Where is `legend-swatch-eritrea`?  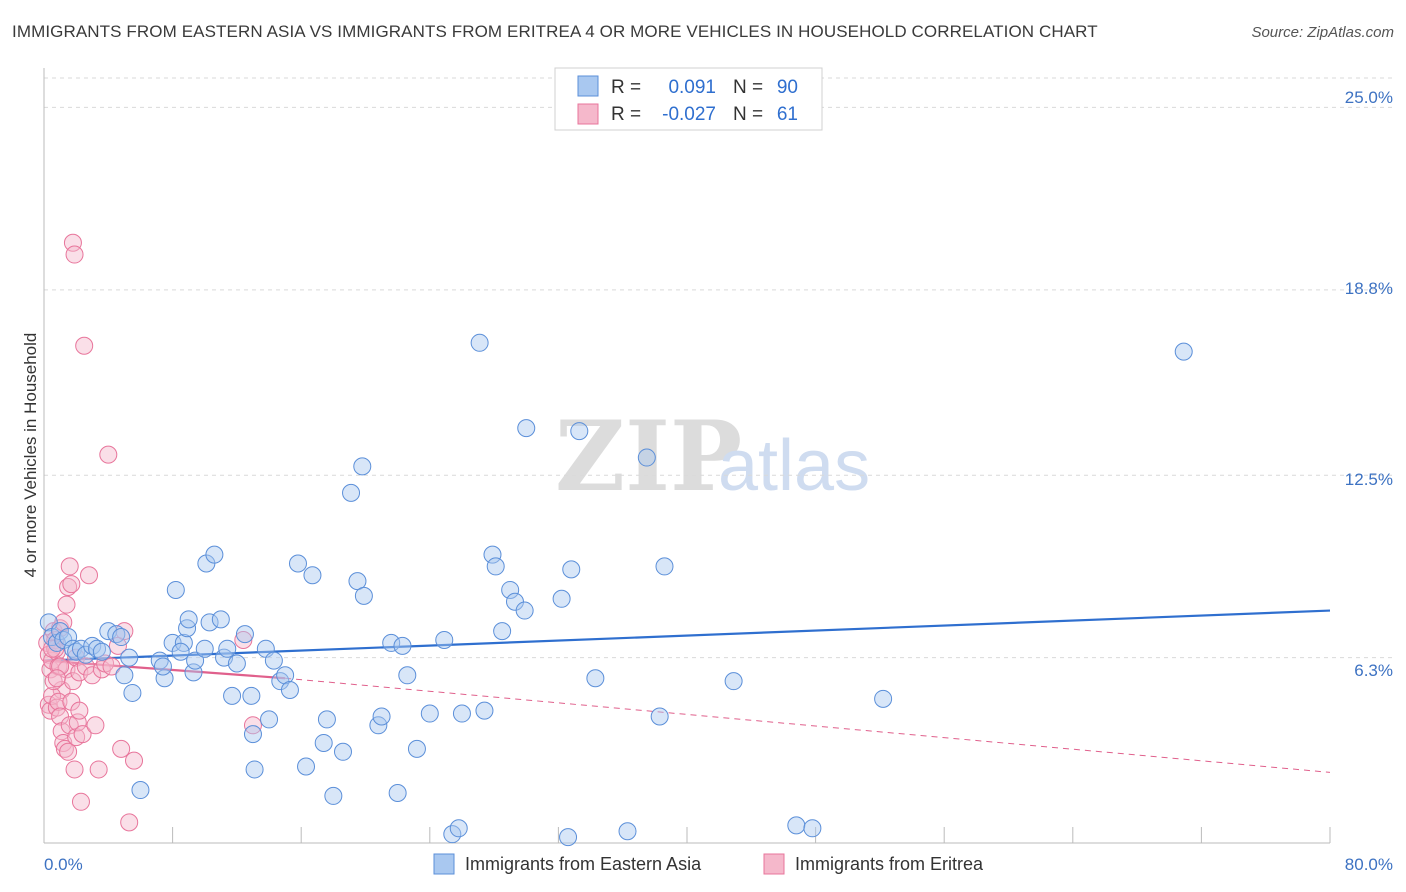
legend-swatch-eritrea is located at coordinates (774, 864).